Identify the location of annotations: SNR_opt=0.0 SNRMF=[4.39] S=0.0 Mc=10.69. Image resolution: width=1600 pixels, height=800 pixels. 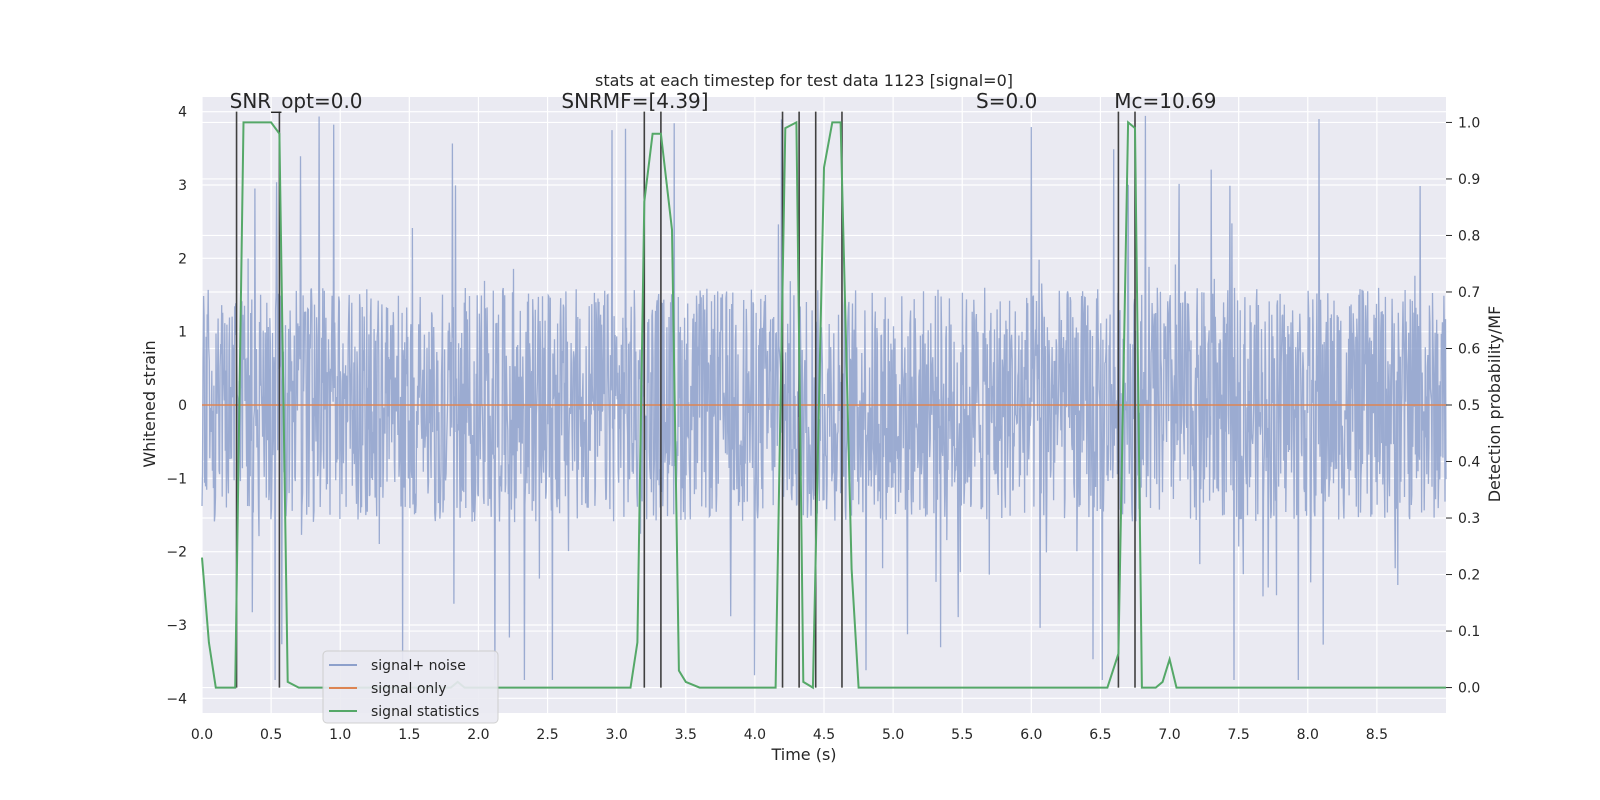
(723, 101).